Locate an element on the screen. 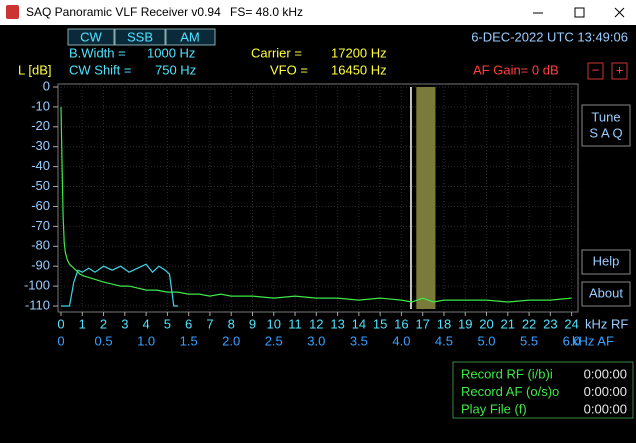  passband is located at coordinates (426, 198).